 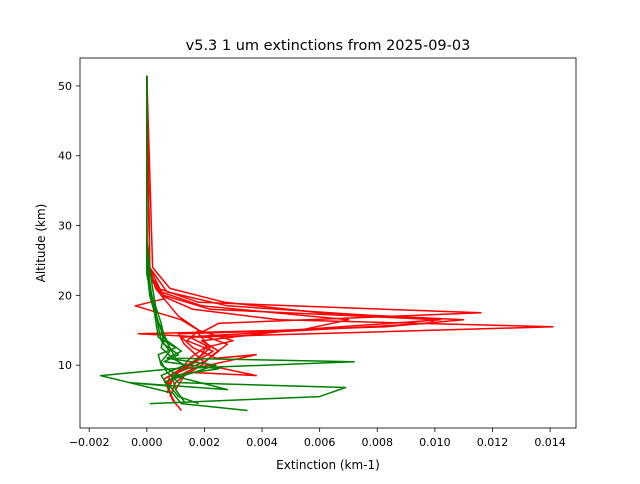 I want to click on y-tick-label: 20, so click(x=65, y=295).